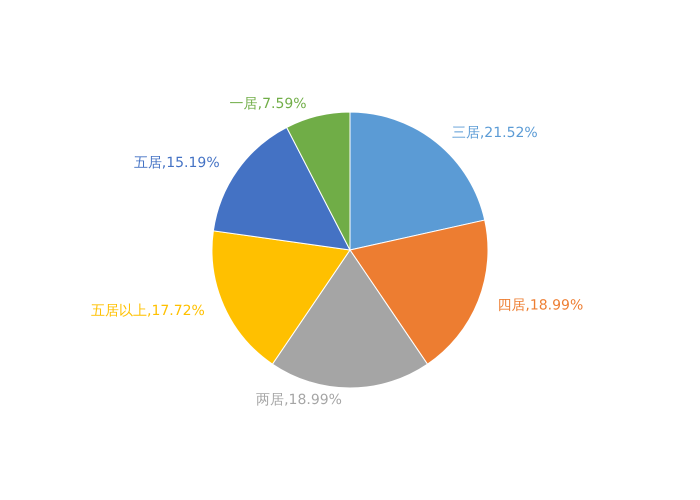 This screenshot has height=500, width=700. I want to click on slice-label: 一居,7.59%, so click(268, 104).